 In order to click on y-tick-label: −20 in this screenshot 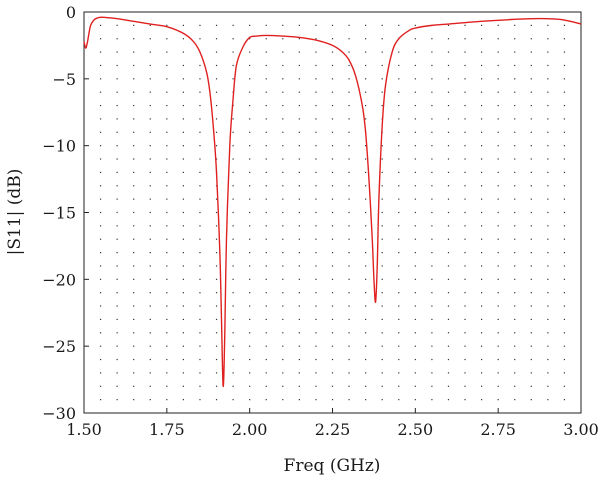, I will do `click(59, 279)`.